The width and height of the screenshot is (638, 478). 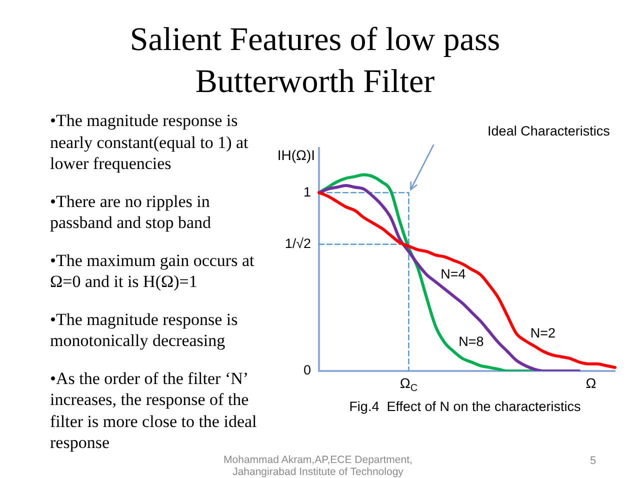 I want to click on series-label: N=2, so click(x=543, y=332).